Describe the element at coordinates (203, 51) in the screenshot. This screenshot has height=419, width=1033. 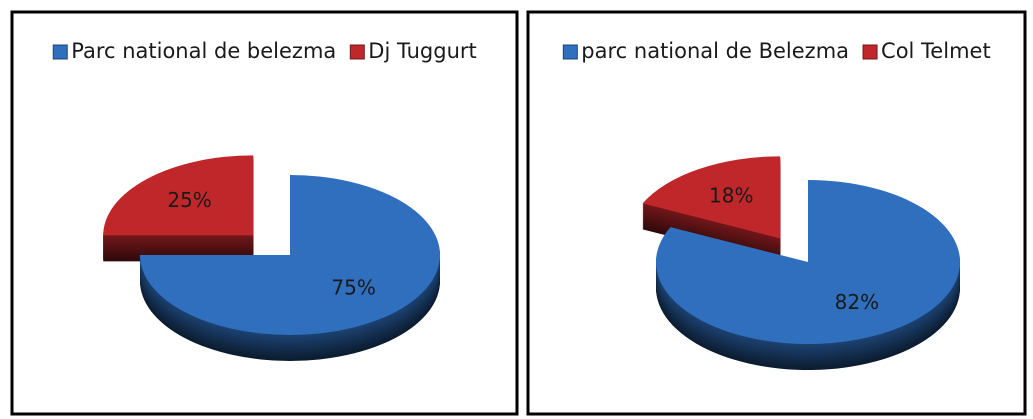
I see `legend-label: Parc national de belezma` at that location.